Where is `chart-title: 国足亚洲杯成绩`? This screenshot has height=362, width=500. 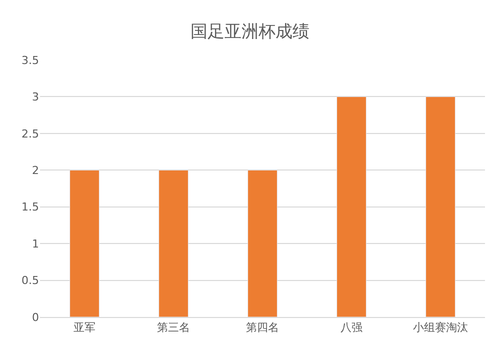
chart-title: 国足亚洲杯成绩 is located at coordinates (250, 32).